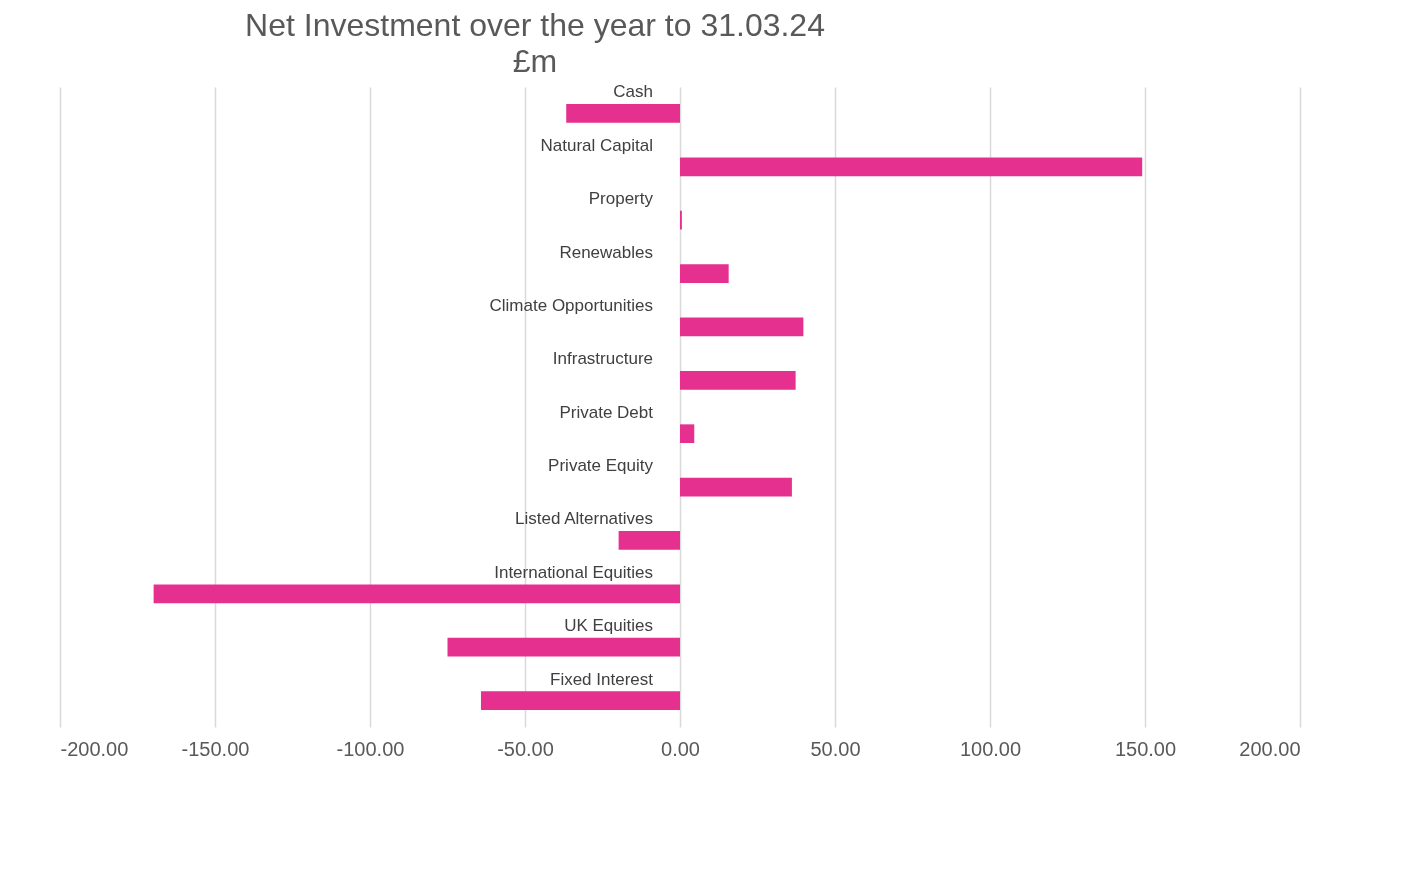 This screenshot has width=1416, height=869. What do you see at coordinates (835, 748) in the screenshot?
I see `x-tick-label: 50.00` at bounding box center [835, 748].